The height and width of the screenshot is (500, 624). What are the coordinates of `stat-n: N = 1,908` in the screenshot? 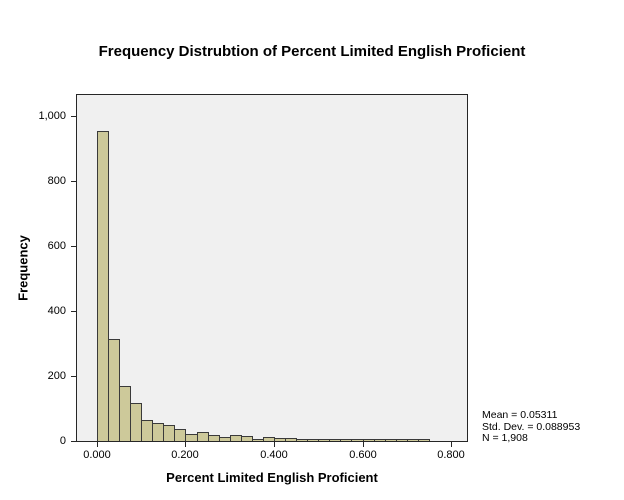 It's located at (505, 438).